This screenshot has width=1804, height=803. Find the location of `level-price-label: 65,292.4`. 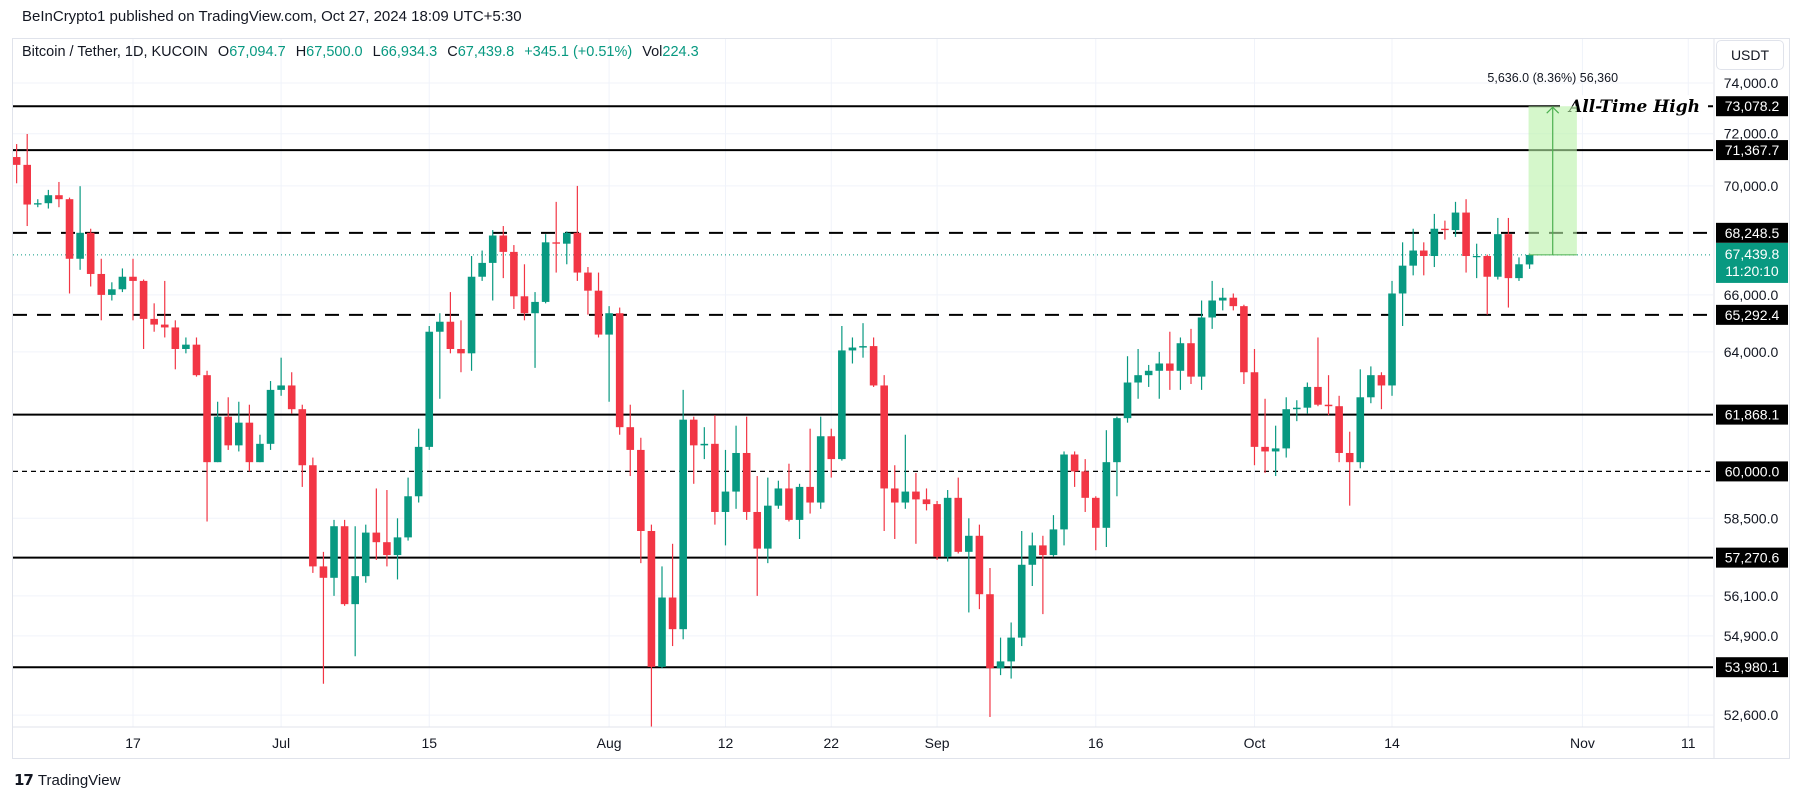

level-price-label: 65,292.4 is located at coordinates (1752, 315).